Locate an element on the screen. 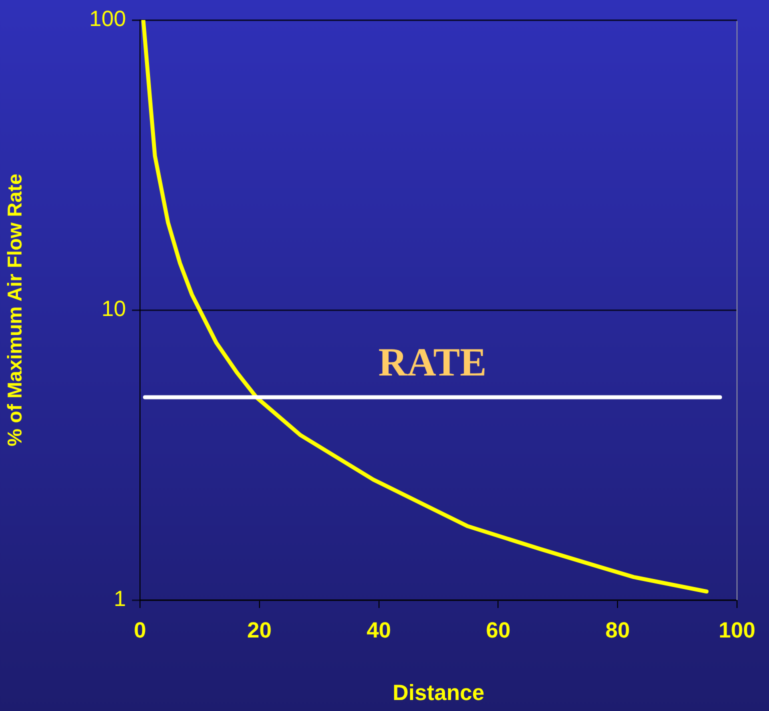  x-tick-label: 100 is located at coordinates (737, 629).